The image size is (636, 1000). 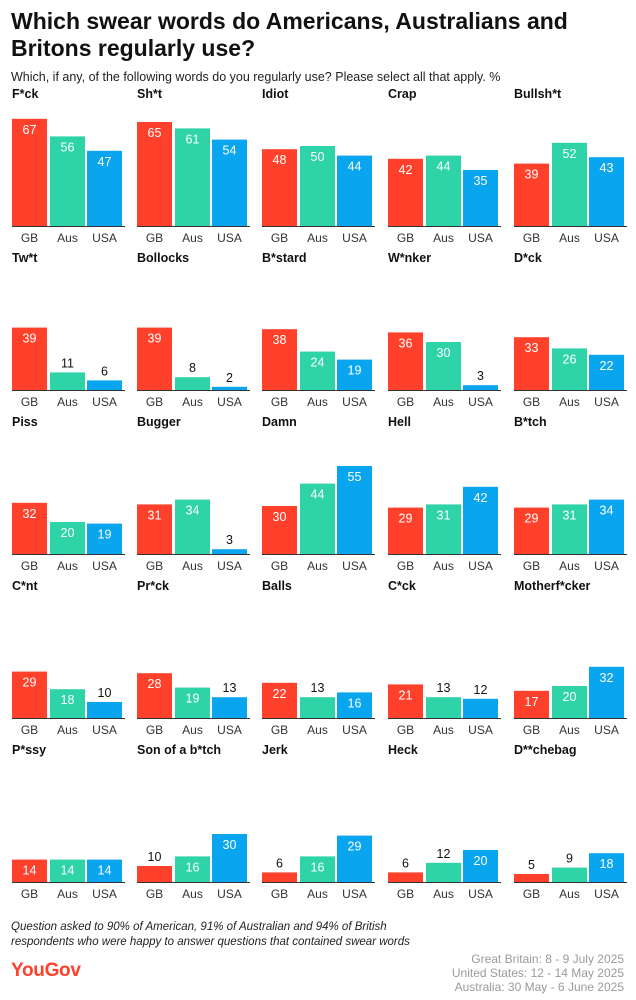 What do you see at coordinates (179, 750) in the screenshot?
I see `panel-title-son-of-a-b-tch: Son of a b*tch` at bounding box center [179, 750].